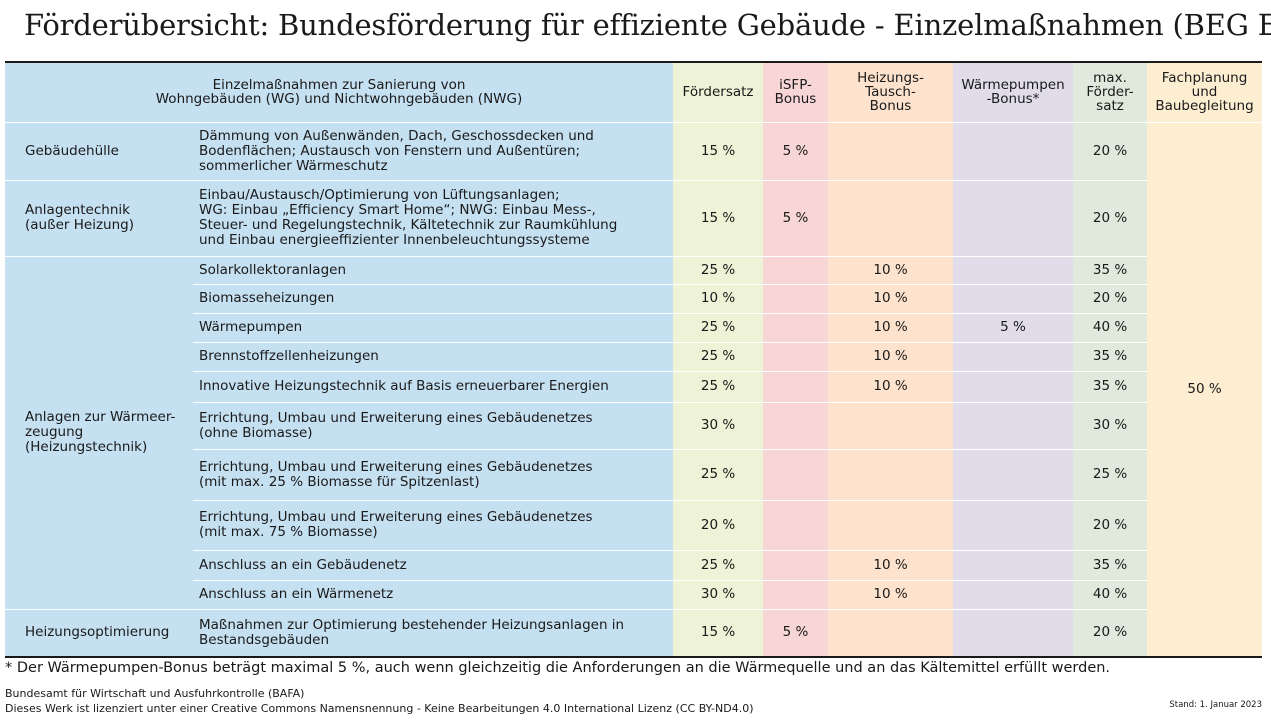  Describe the element at coordinates (433, 356) in the screenshot. I see `measure-description: Brennstoffzellenheizungen` at that location.